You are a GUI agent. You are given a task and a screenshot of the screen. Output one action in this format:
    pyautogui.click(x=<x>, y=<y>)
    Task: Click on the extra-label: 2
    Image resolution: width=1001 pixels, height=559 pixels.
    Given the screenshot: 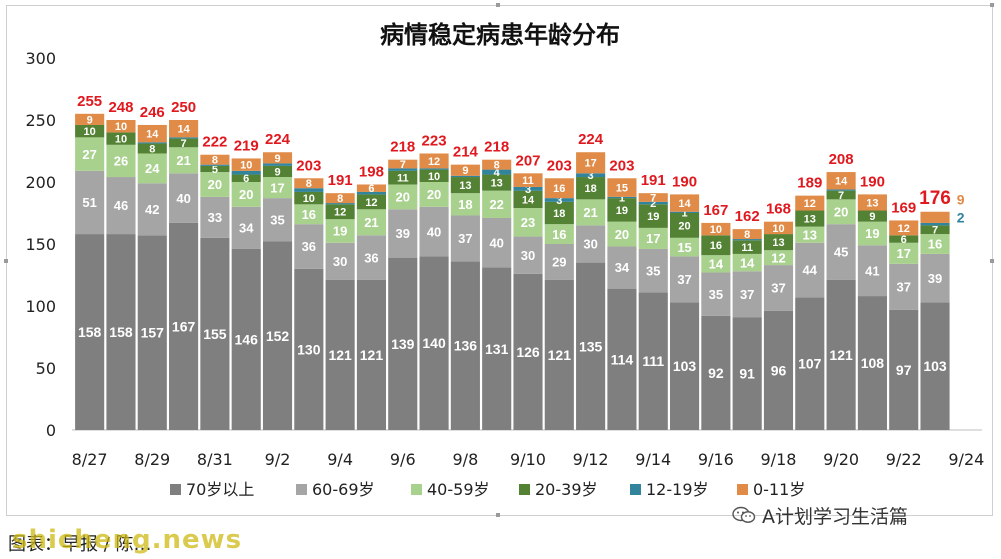 What is the action you would take?
    pyautogui.click(x=961, y=217)
    